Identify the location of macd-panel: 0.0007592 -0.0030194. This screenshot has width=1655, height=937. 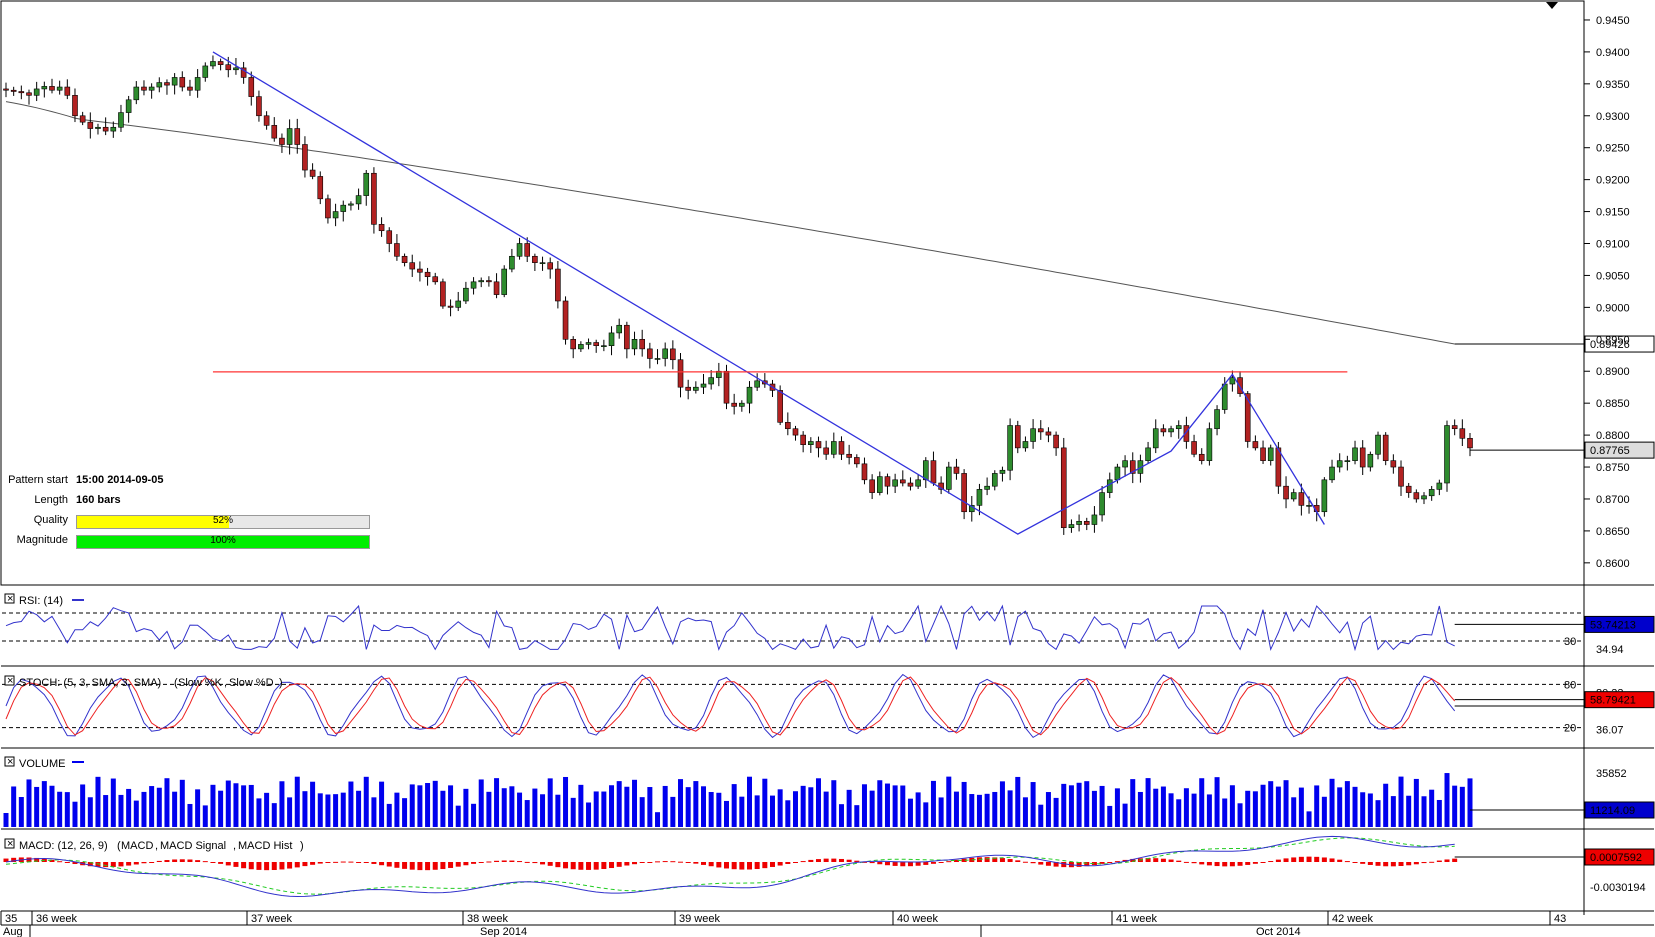
(829, 866).